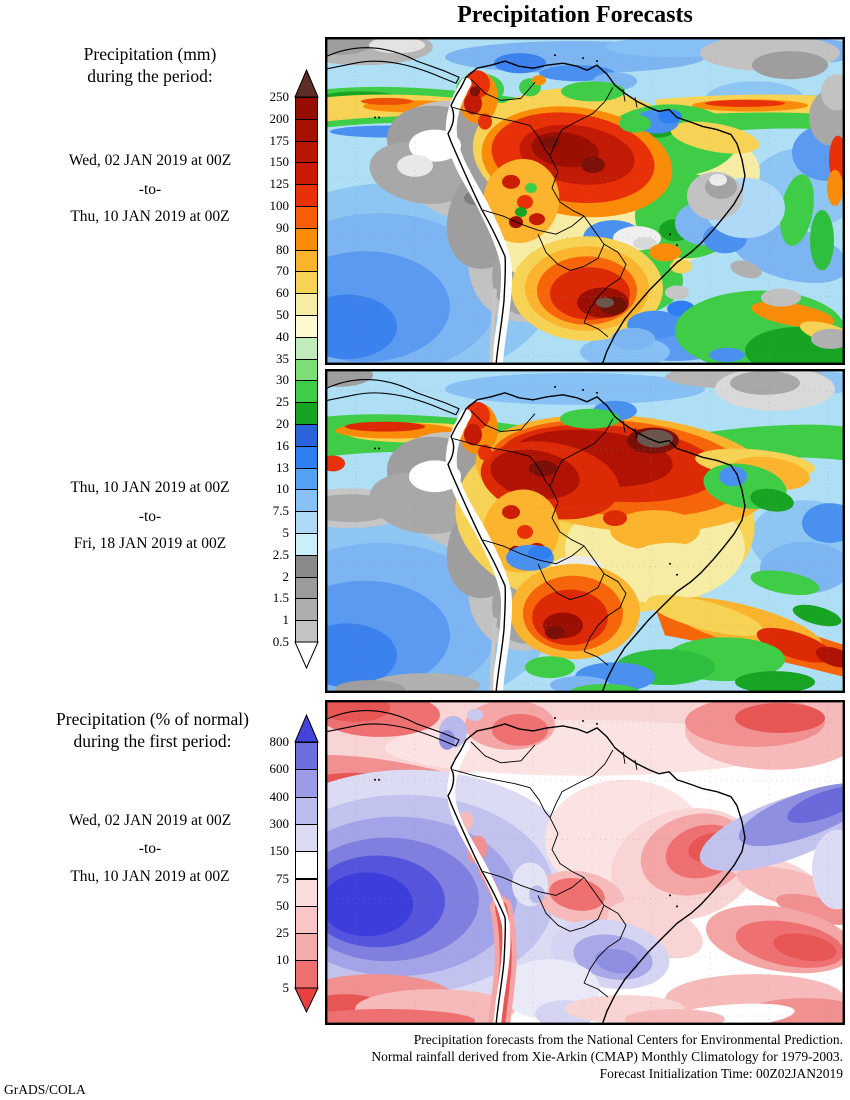  I want to click on panel3-date-separator: -to-, so click(150, 848).